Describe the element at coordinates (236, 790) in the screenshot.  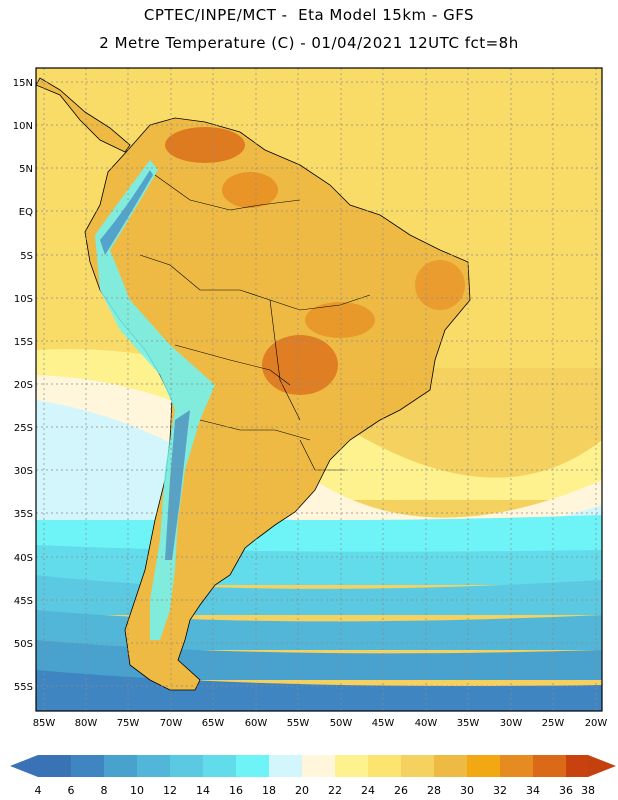
I see `colorbar-label: 16` at that location.